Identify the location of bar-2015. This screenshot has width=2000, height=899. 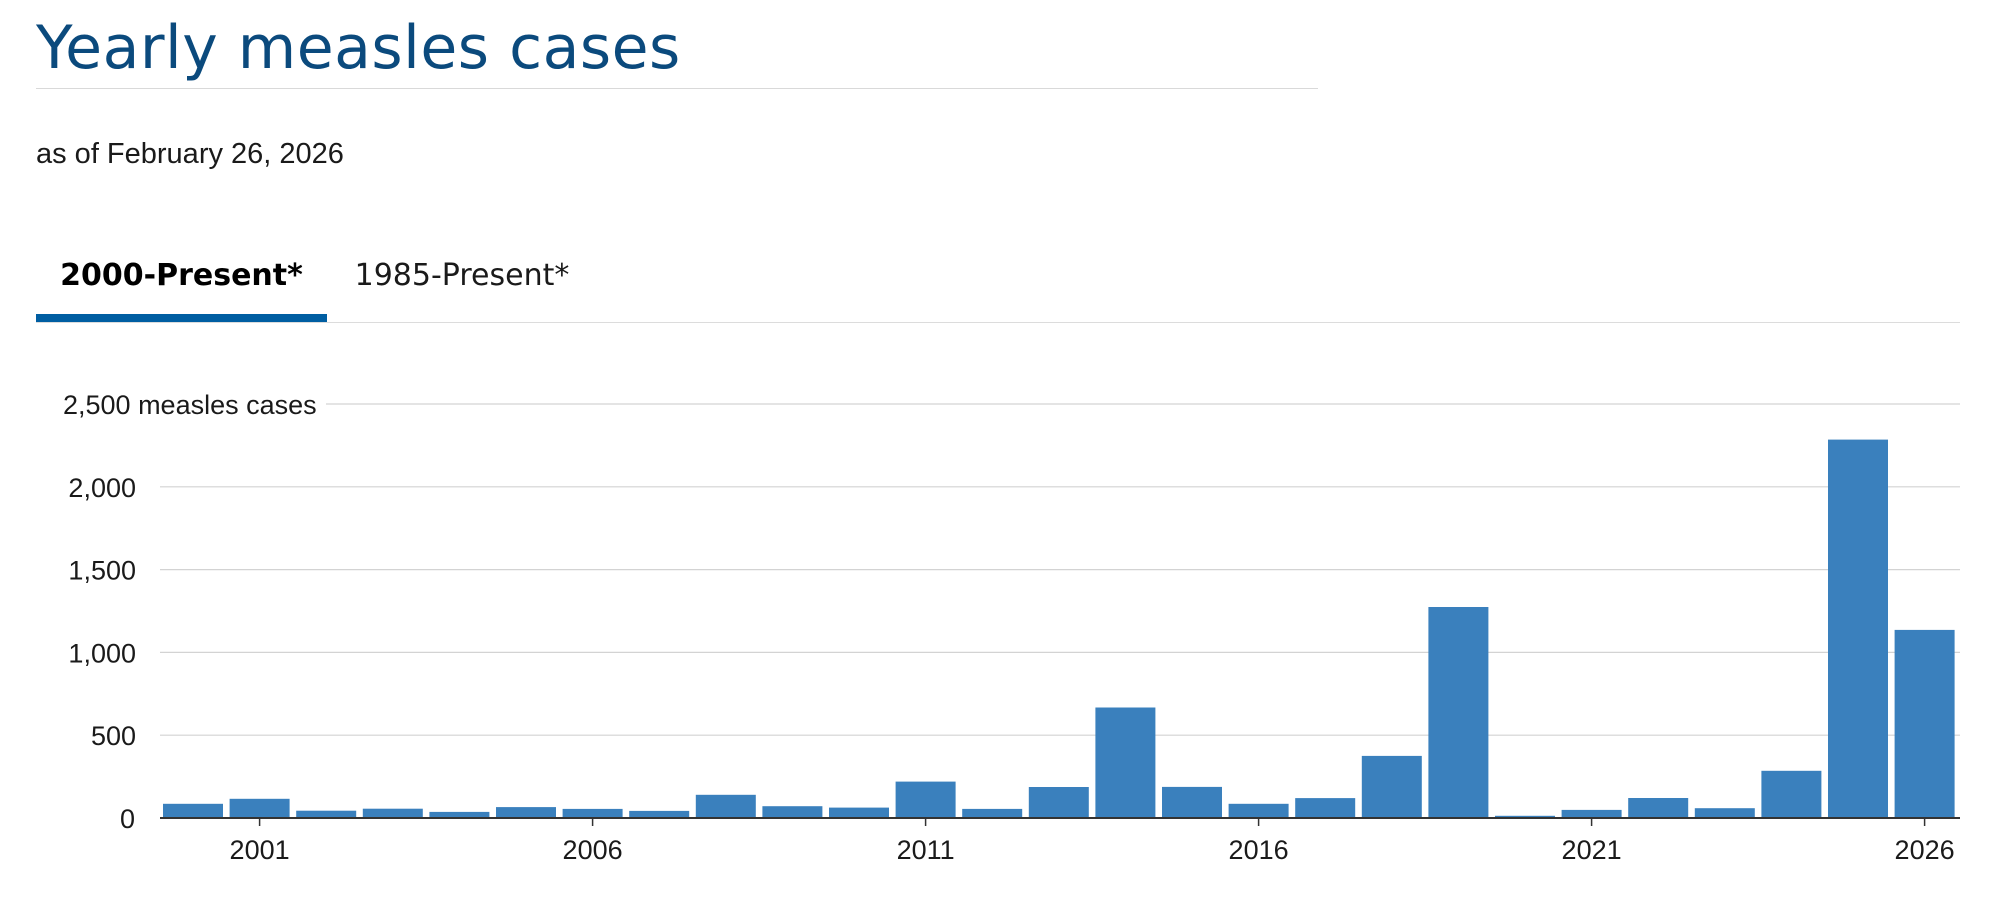
(1192, 802).